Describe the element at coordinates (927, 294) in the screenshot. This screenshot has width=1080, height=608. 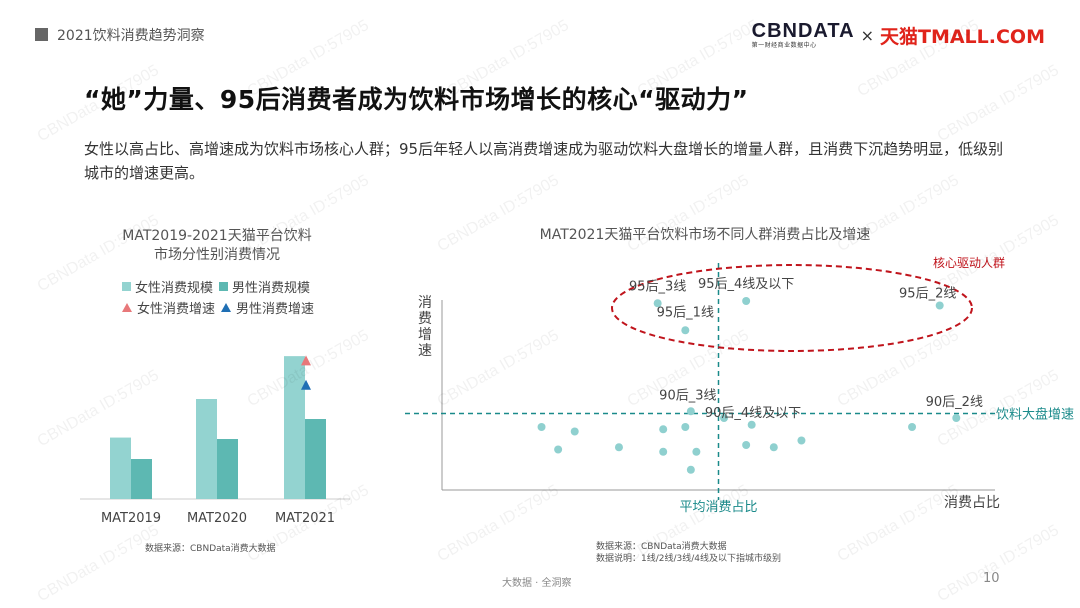
I see `scatter-point-label: 95后_2线` at that location.